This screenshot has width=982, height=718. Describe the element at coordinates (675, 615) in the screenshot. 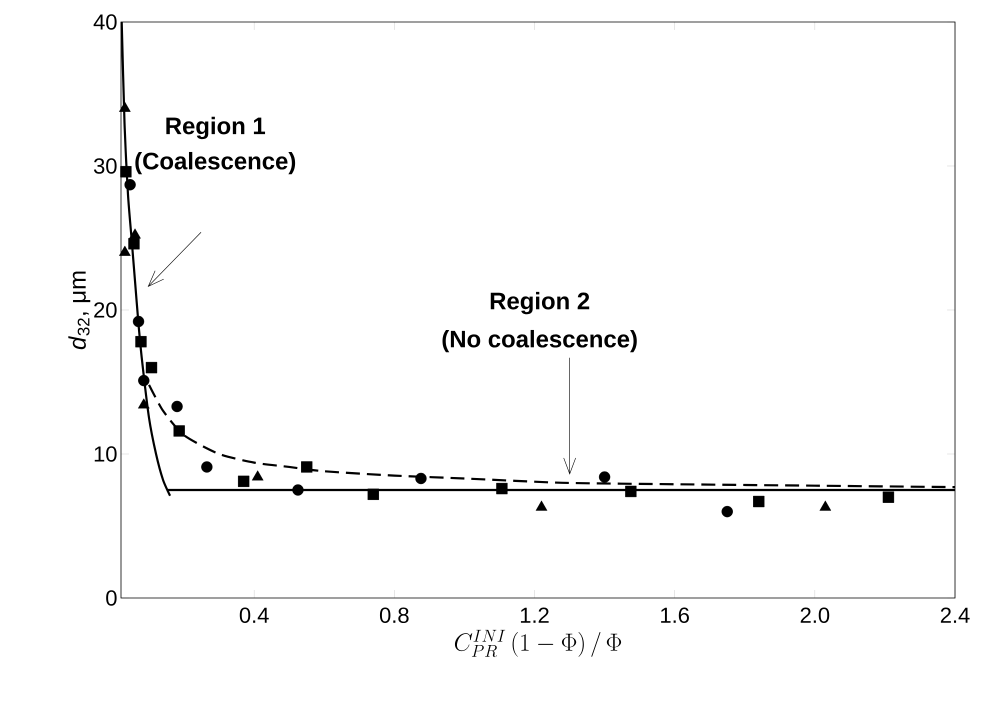

I see `x-tick-label: 1.6` at that location.